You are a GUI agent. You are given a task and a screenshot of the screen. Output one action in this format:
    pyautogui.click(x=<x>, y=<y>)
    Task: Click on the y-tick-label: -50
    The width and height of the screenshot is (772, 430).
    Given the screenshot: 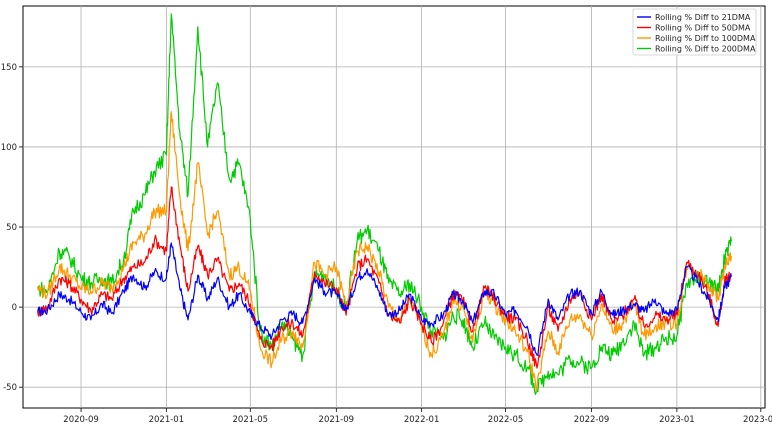 What is the action you would take?
    pyautogui.click(x=10, y=388)
    